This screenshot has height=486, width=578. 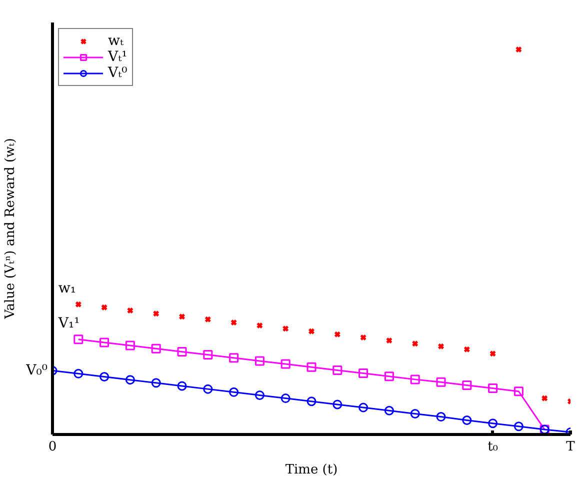 I want to click on y-axis-title: Value (Vₜⁿ) and Reward (wₜ), so click(x=10, y=229).